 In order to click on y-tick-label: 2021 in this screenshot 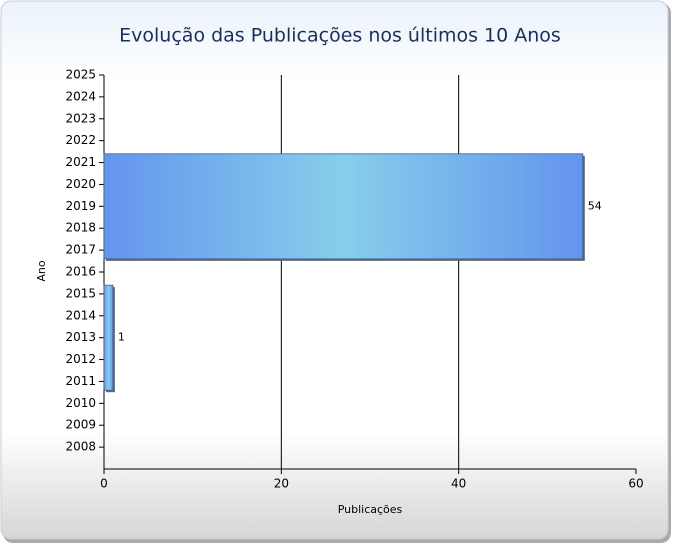, I will do `click(80, 162)`.